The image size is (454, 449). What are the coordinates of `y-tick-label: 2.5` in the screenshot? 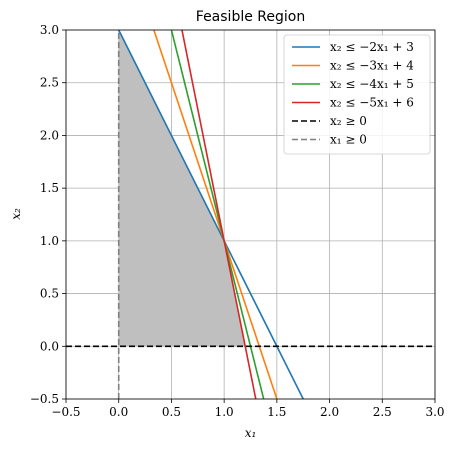 It's located at (49, 83).